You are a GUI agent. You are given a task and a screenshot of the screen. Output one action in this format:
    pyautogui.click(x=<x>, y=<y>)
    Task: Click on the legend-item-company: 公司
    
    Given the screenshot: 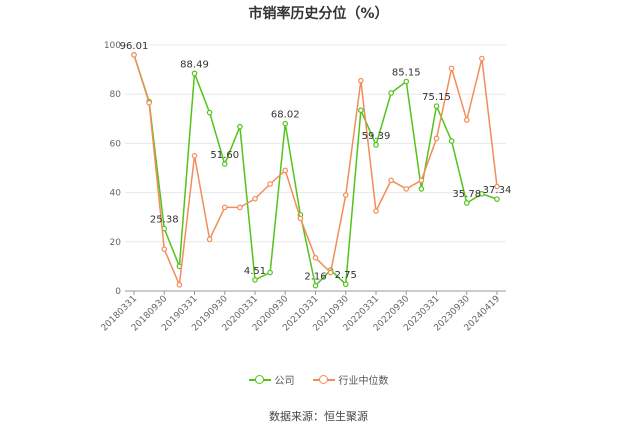 What is the action you would take?
    pyautogui.click(x=271, y=379)
    